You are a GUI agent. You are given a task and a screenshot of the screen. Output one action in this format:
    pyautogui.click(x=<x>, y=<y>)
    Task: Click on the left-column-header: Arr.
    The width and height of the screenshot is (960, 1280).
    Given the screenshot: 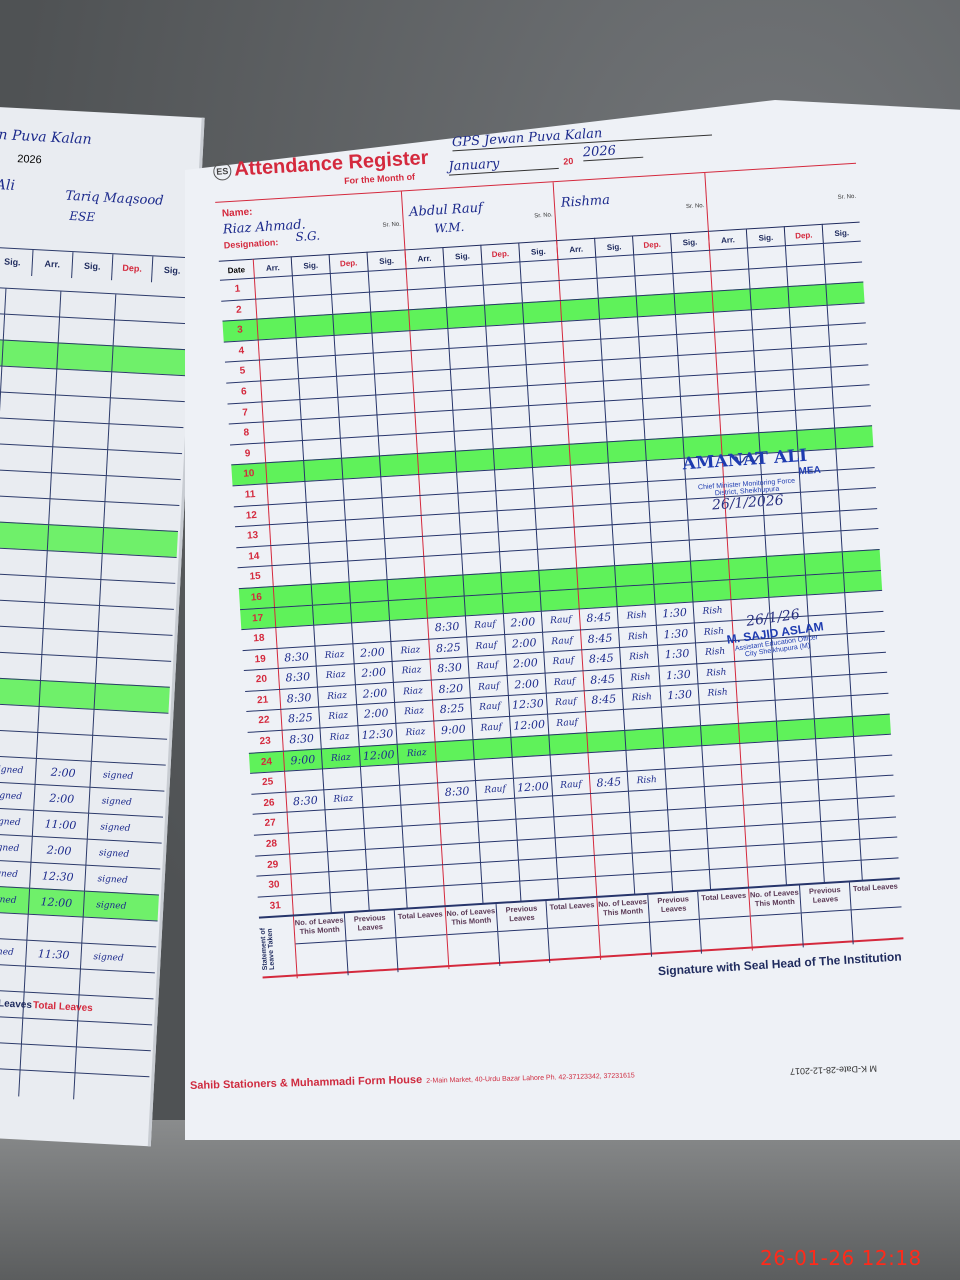 What is the action you would take?
    pyautogui.click(x=52, y=264)
    